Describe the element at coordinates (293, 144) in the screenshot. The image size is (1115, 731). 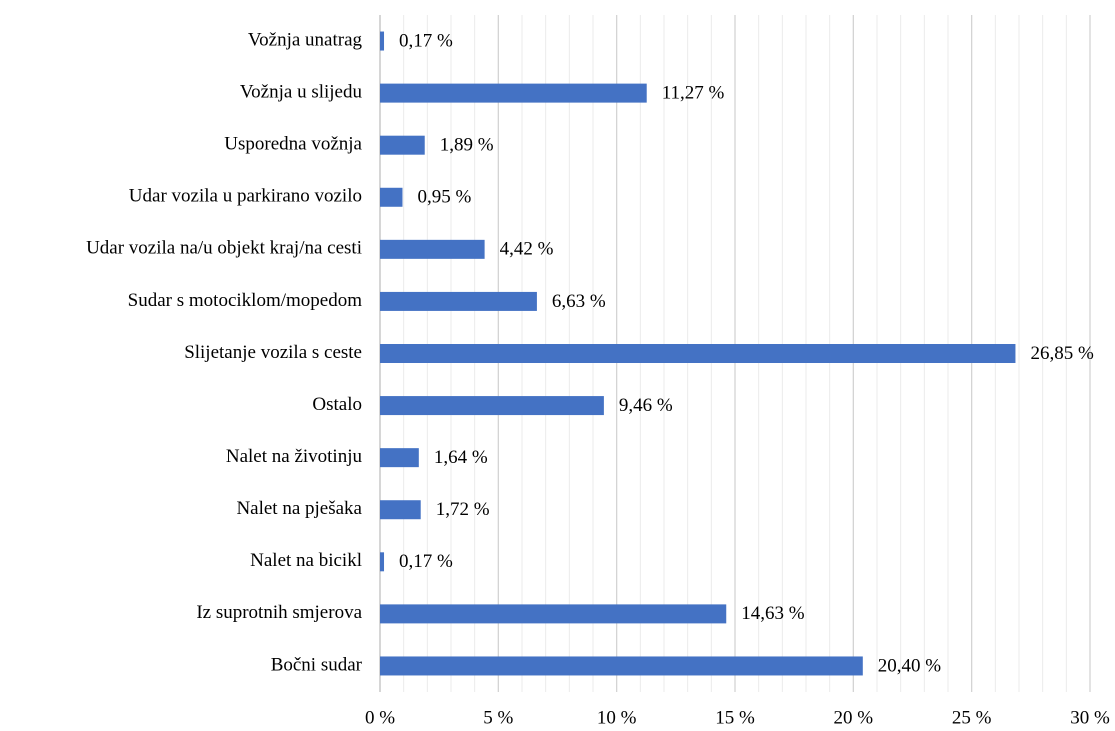
I see `y-tick-label: Usporedna vožnja` at that location.